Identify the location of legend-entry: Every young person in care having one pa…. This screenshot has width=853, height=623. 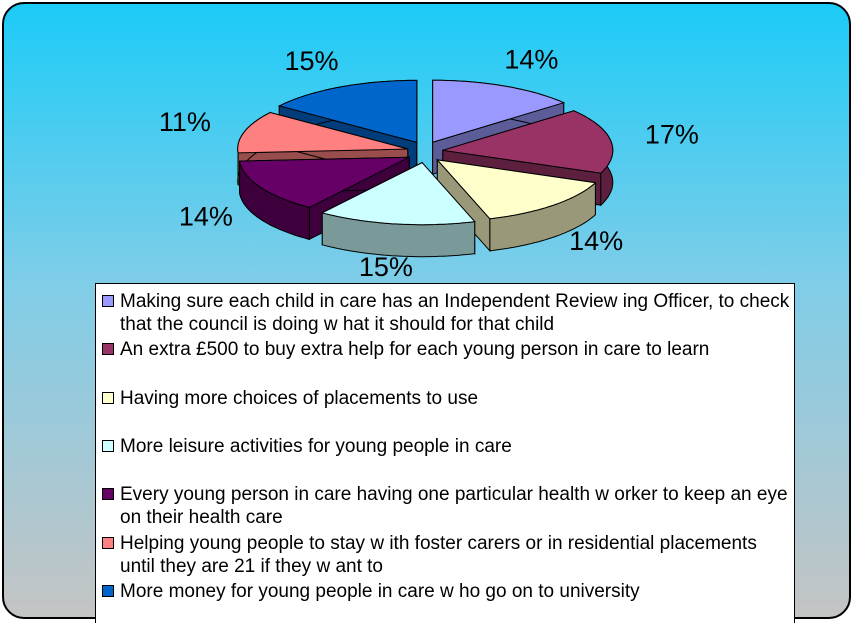
(447, 506).